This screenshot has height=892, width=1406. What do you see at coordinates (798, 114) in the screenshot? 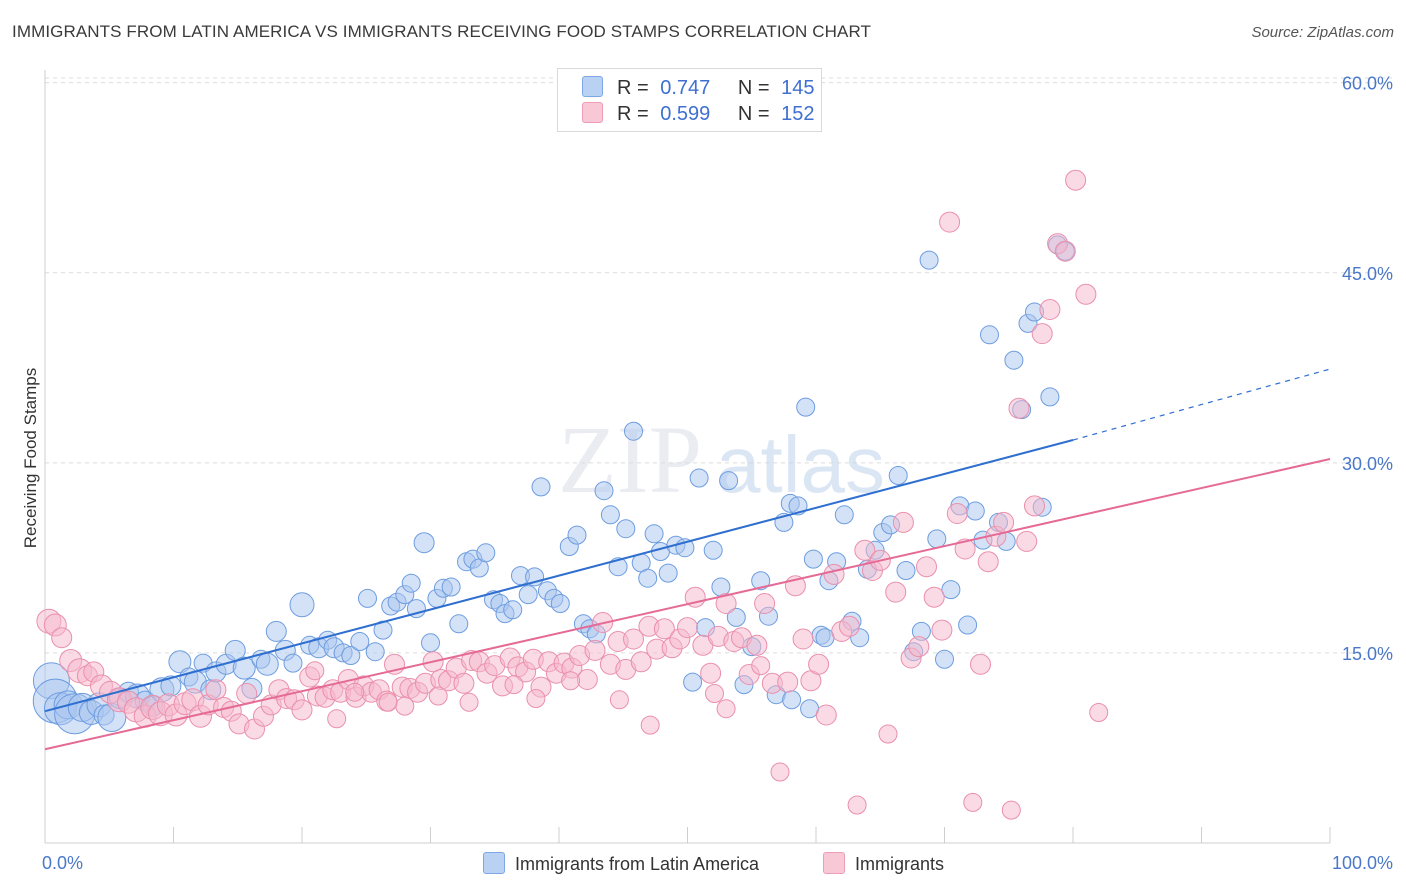
I see `legend-n-value-pink: 152` at bounding box center [798, 114].